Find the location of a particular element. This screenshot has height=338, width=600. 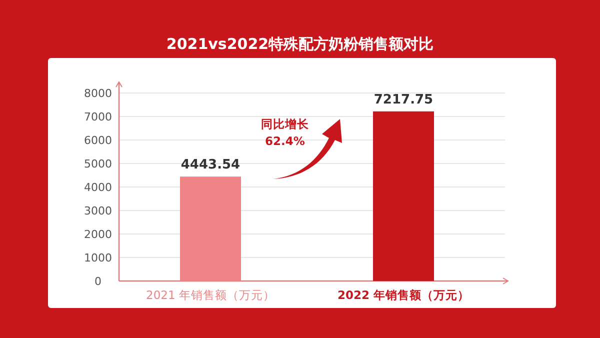

y-tick-label: 2000 is located at coordinates (98, 234).